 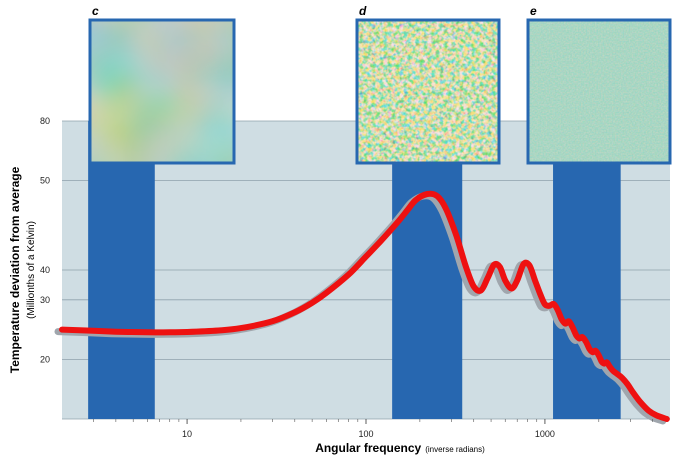 What do you see at coordinates (45, 121) in the screenshot?
I see `y-tick-label-4: 80` at bounding box center [45, 121].